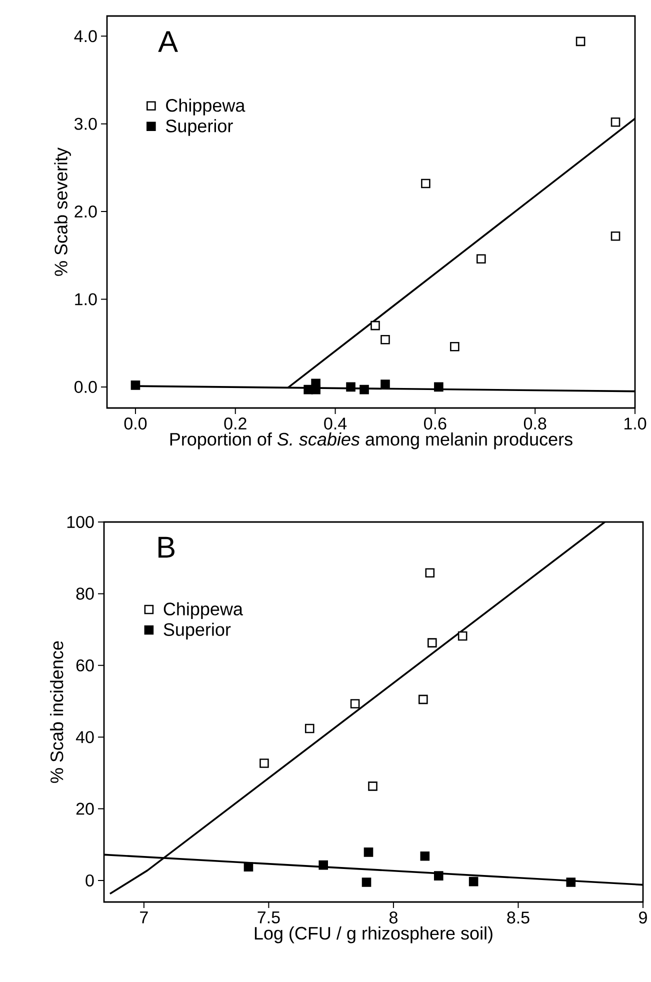 This screenshot has width=651, height=982. Describe the element at coordinates (643, 918) in the screenshot. I see `x-tick-label: 9` at that location.